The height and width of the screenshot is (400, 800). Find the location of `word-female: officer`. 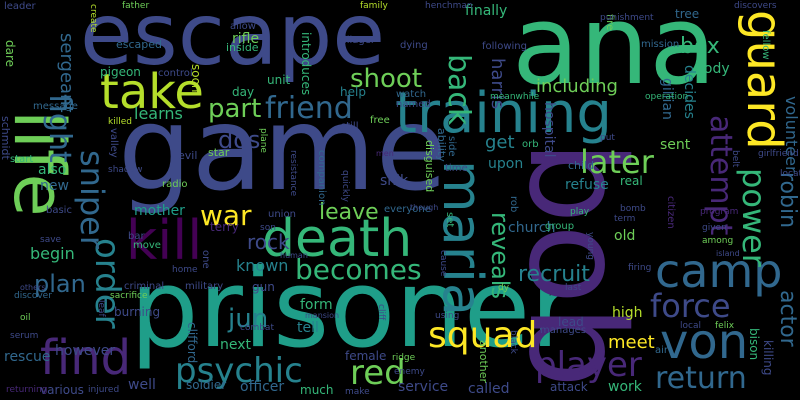

word-female: officer is located at coordinates (262, 387).